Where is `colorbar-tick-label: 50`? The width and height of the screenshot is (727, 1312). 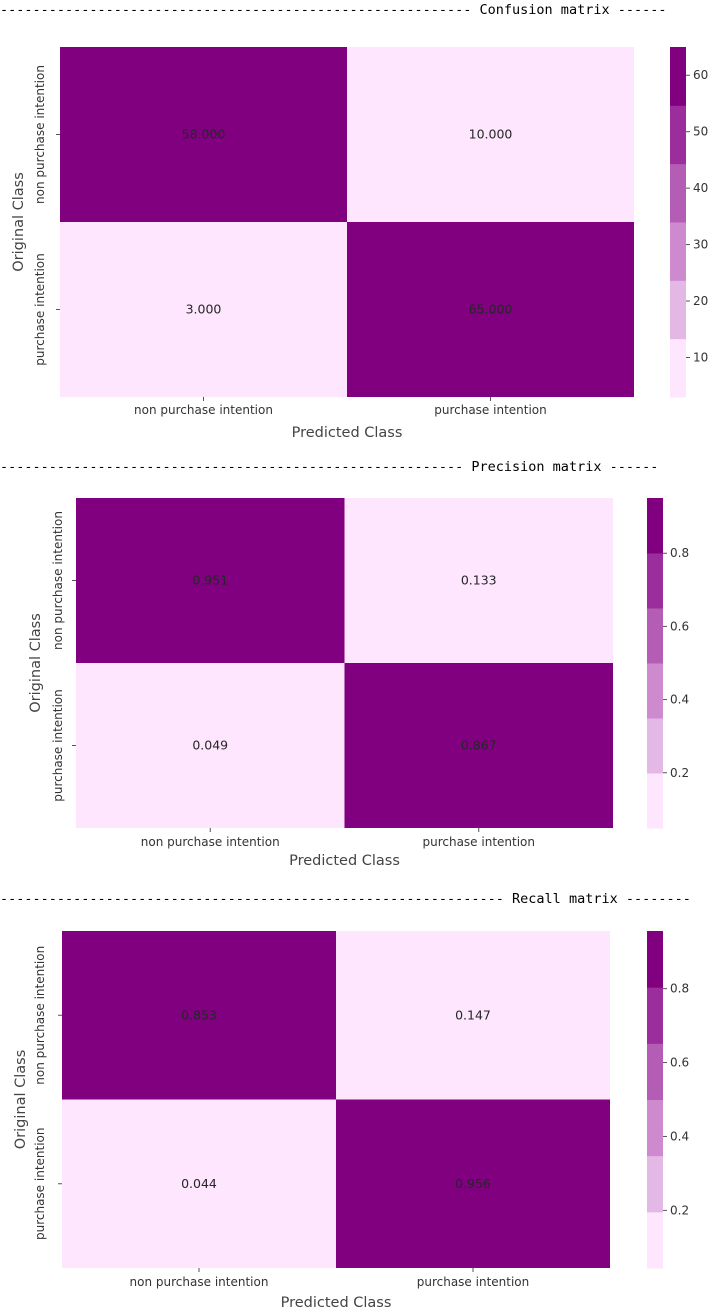
colorbar-tick-label: 50 is located at coordinates (700, 132).